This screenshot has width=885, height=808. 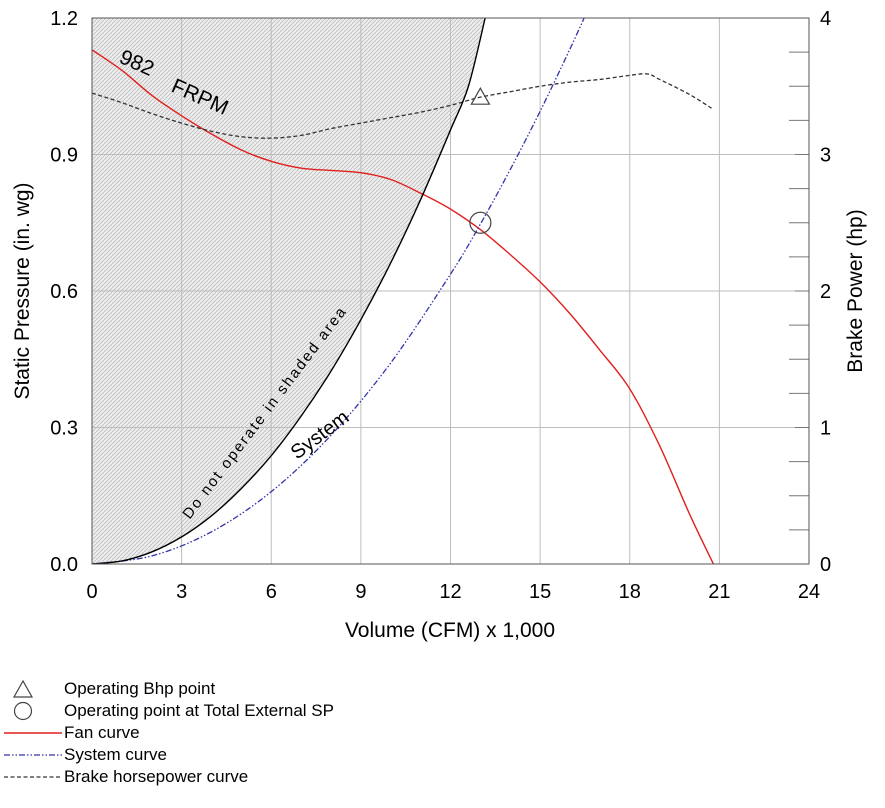 What do you see at coordinates (630, 592) in the screenshot?
I see `x-tick-label: 18` at bounding box center [630, 592].